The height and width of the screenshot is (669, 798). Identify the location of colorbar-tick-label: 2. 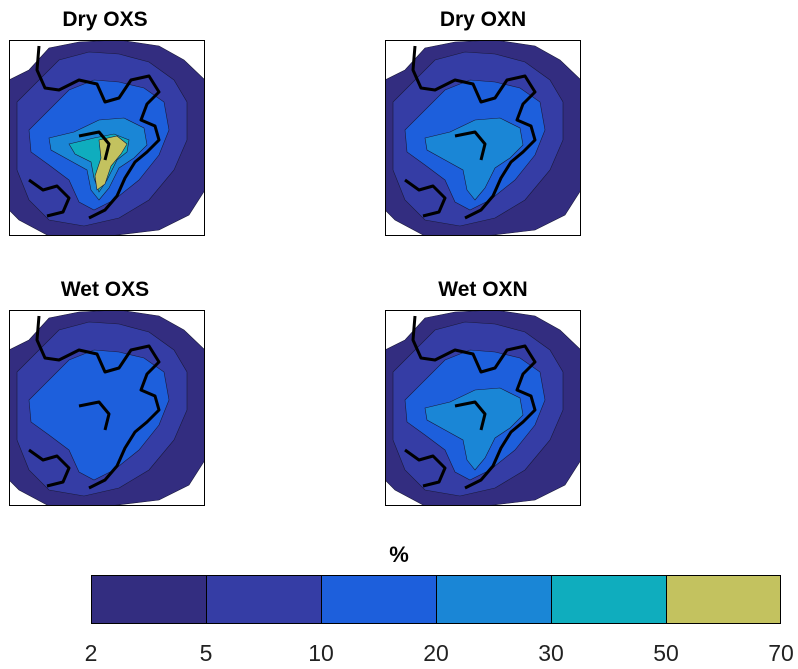
(91, 653).